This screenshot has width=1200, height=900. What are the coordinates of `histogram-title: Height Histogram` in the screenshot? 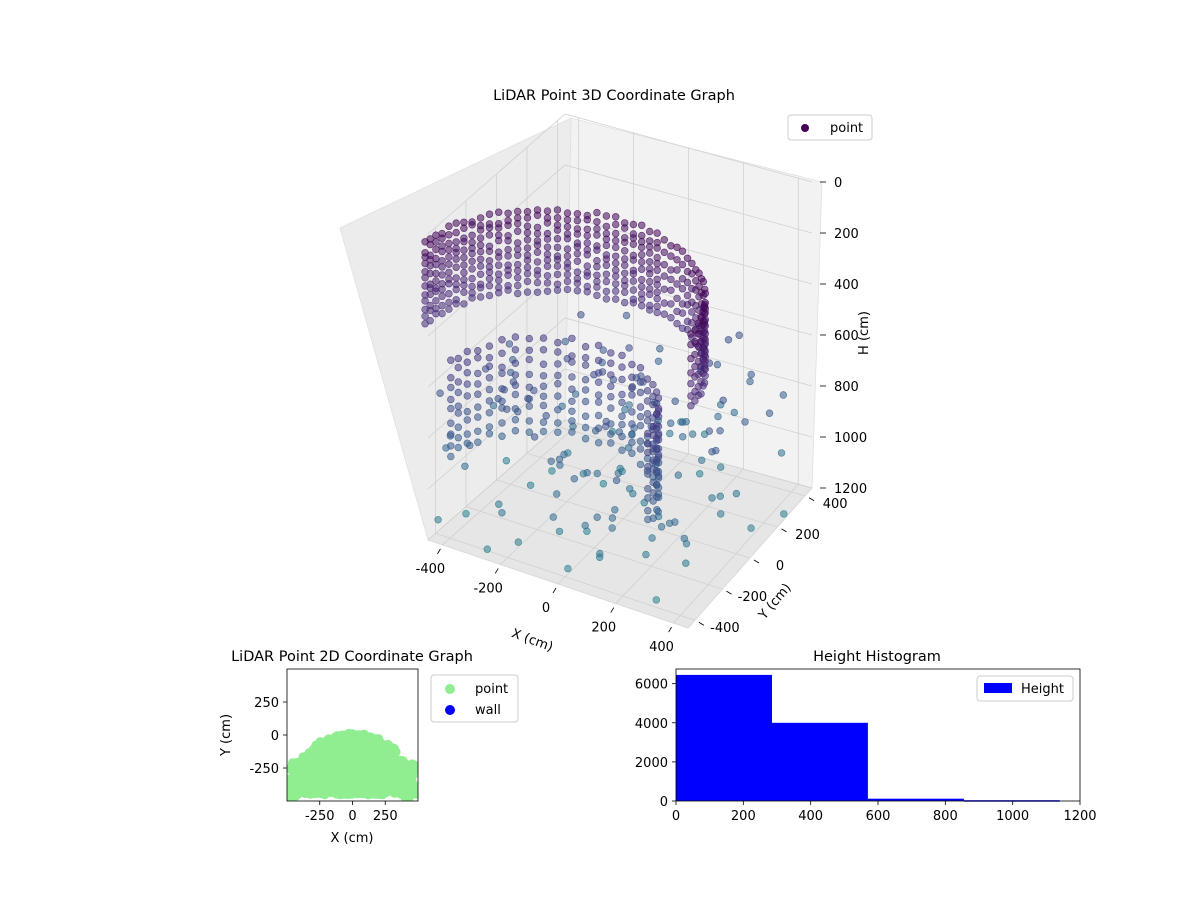 It's located at (877, 657).